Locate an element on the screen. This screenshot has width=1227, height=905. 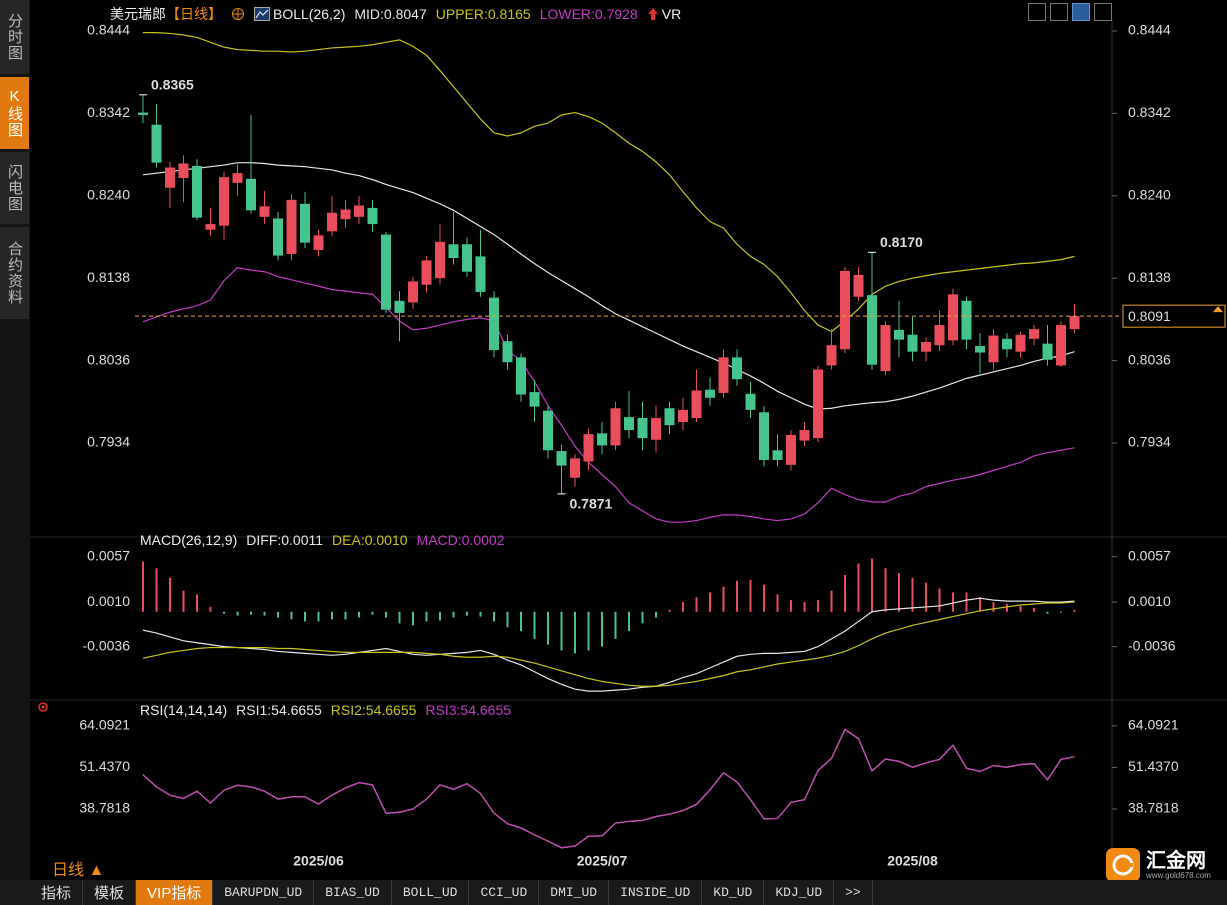
indicator-tab: DMI_UD is located at coordinates (574, 892).